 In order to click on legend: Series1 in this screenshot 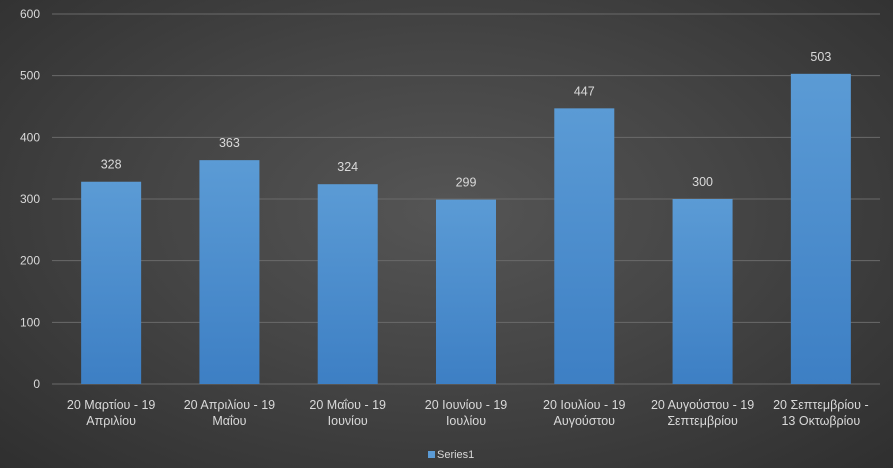, I will do `click(451, 455)`.